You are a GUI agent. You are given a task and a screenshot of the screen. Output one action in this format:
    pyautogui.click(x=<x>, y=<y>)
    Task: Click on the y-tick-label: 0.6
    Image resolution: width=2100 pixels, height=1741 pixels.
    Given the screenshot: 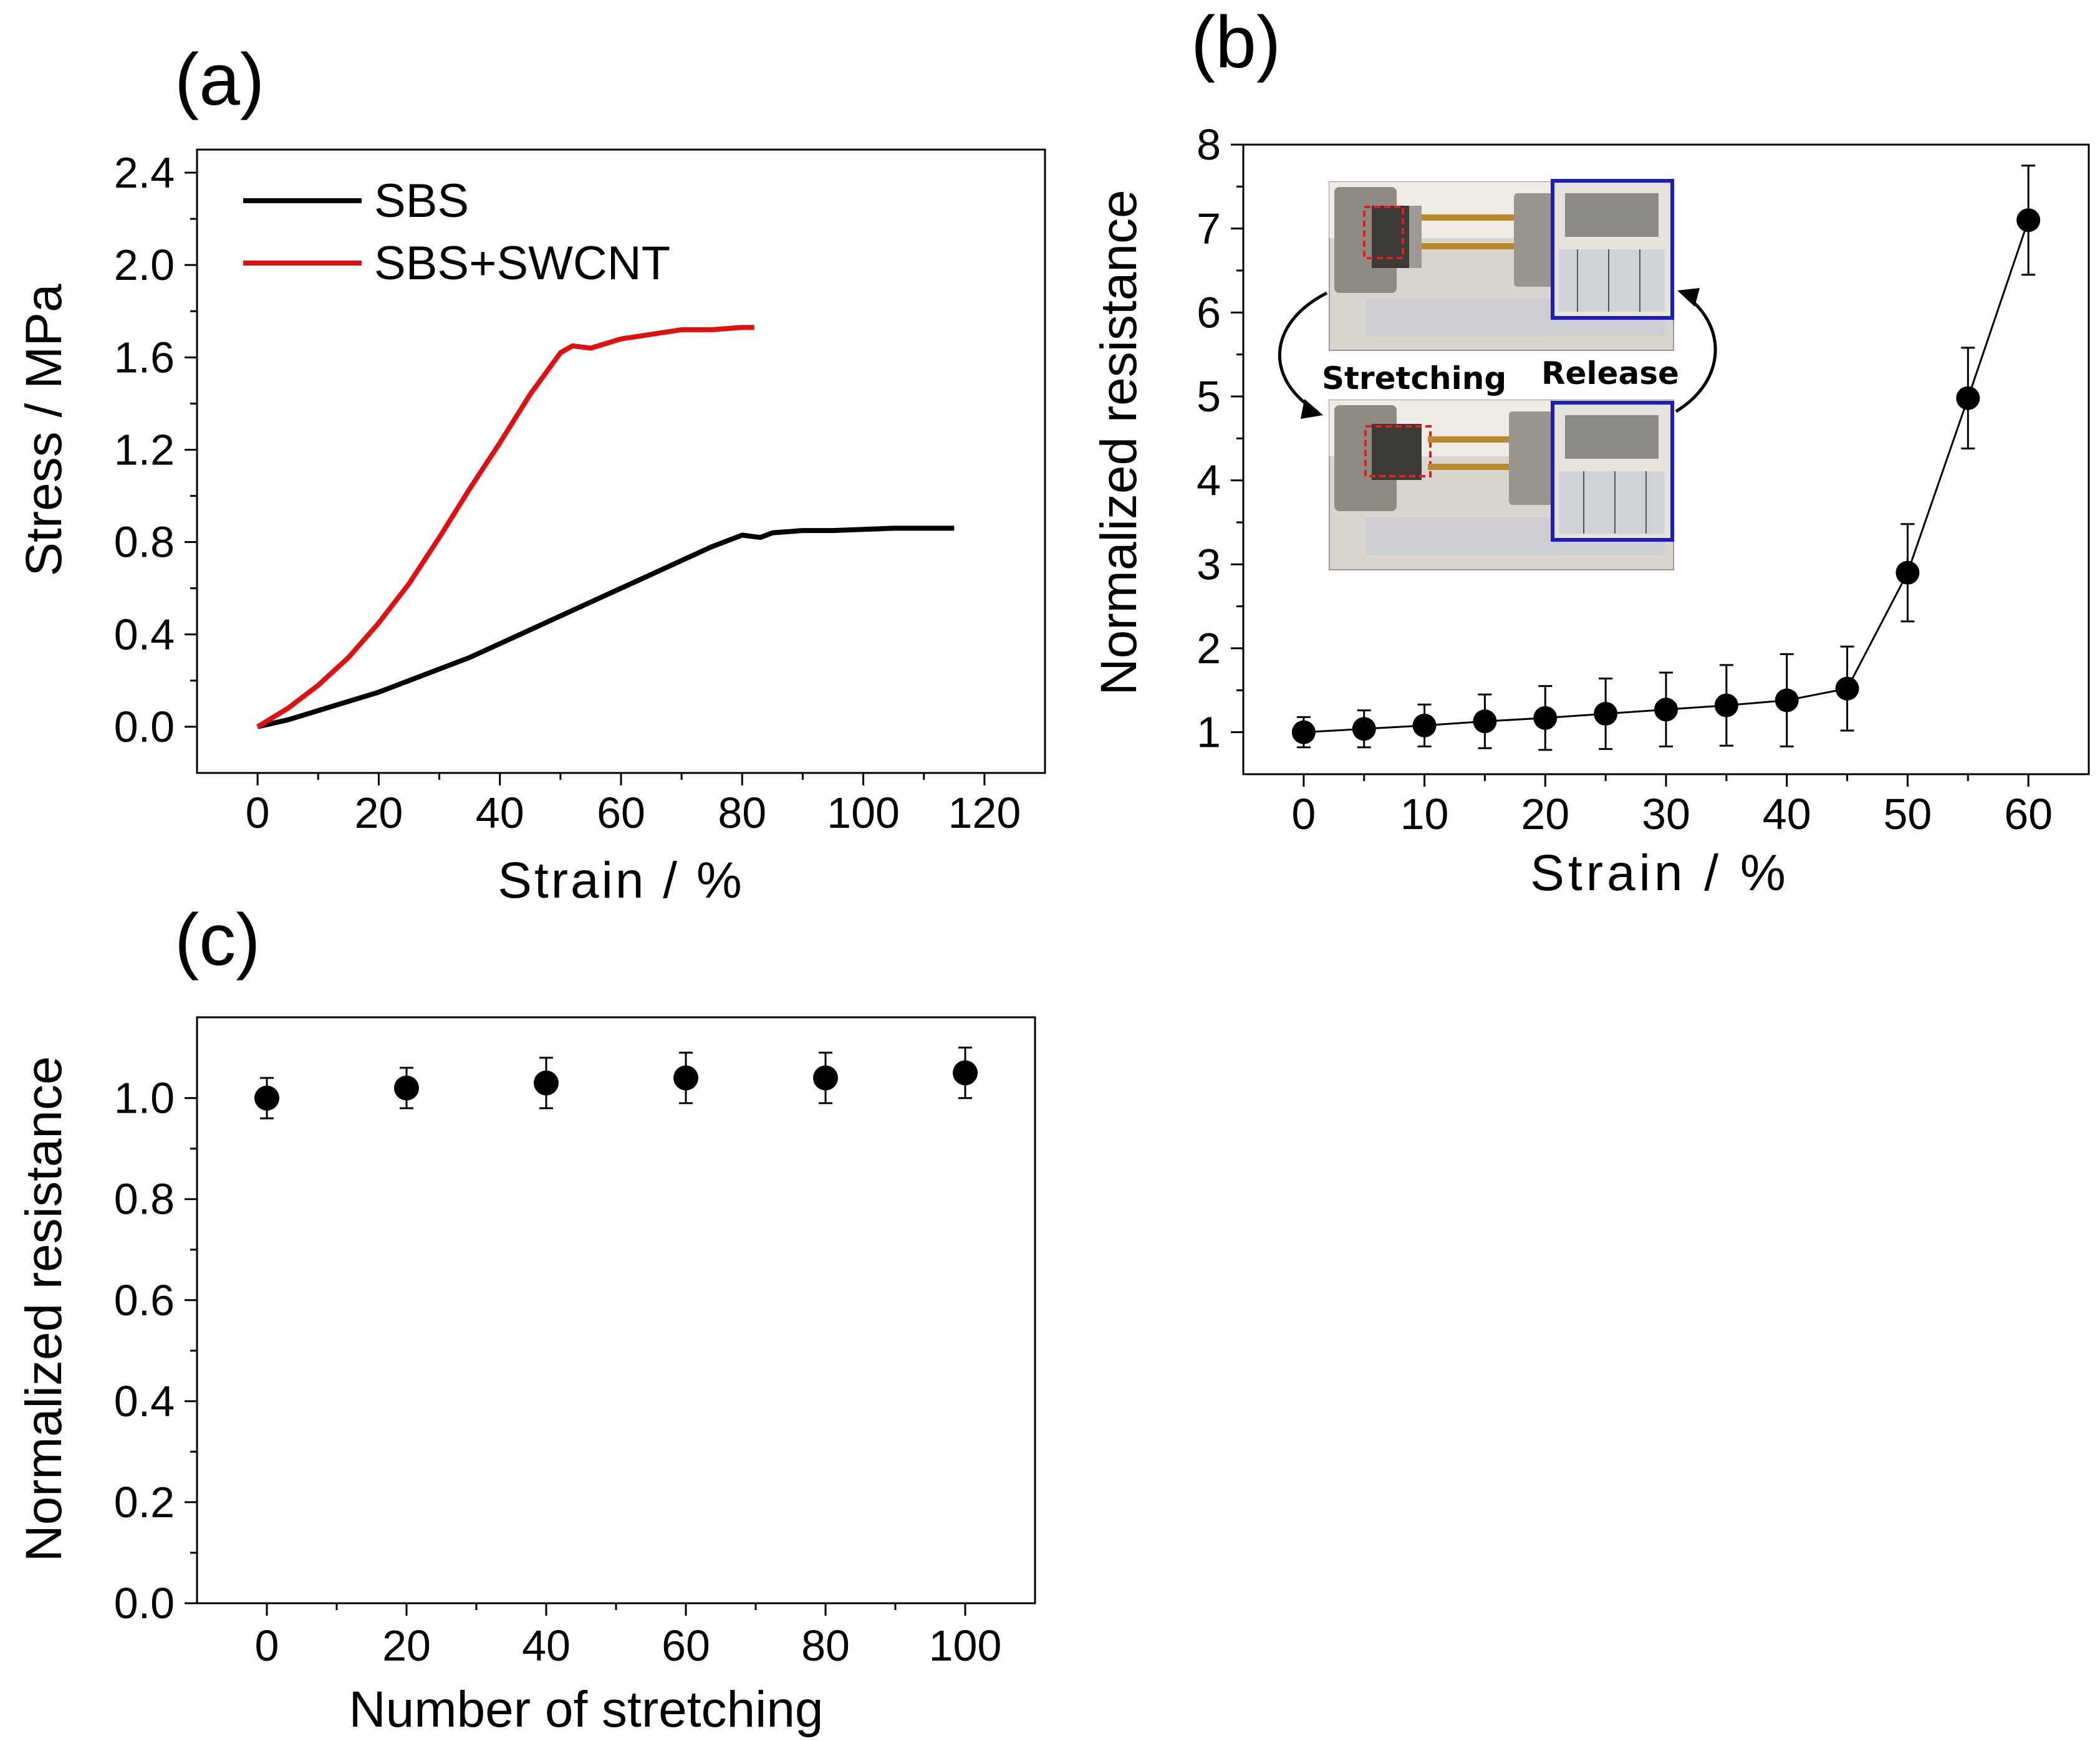 What is the action you would take?
    pyautogui.click(x=144, y=1300)
    